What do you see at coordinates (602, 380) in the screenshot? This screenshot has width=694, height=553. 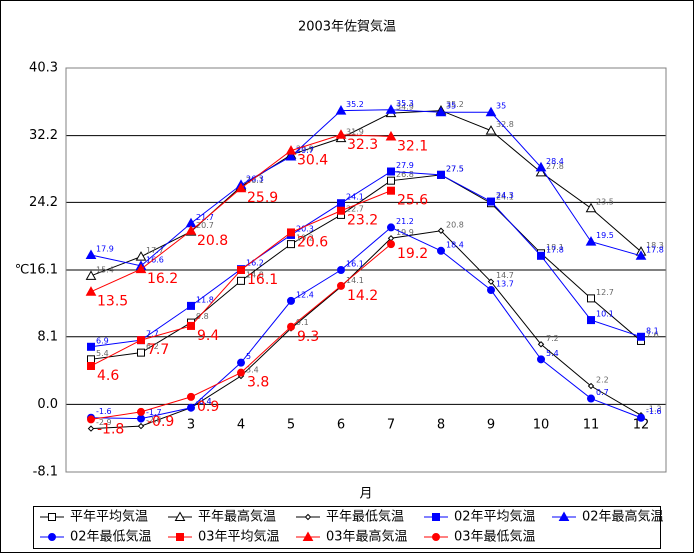 I see `data-label: 2.2` at bounding box center [602, 380].